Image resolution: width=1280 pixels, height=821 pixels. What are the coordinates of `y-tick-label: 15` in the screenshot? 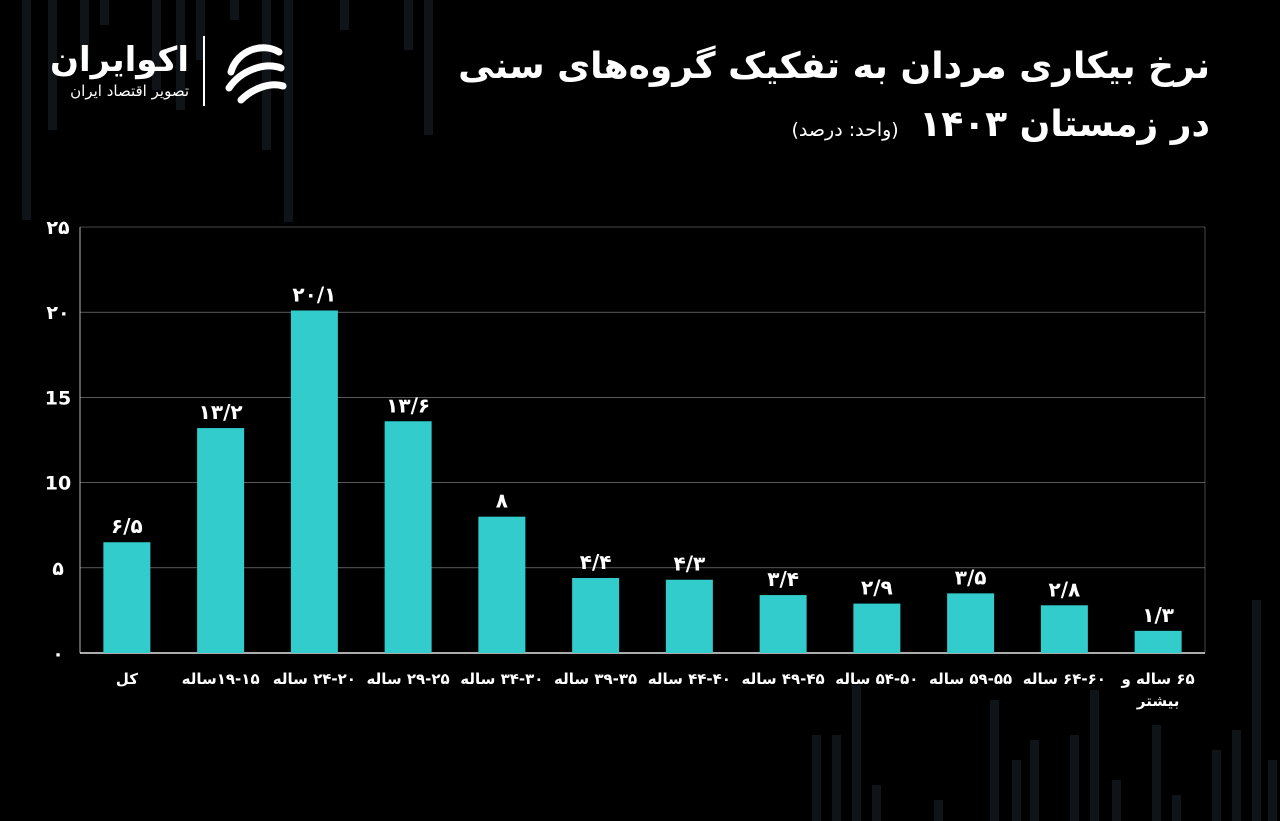 It's located at (58, 398).